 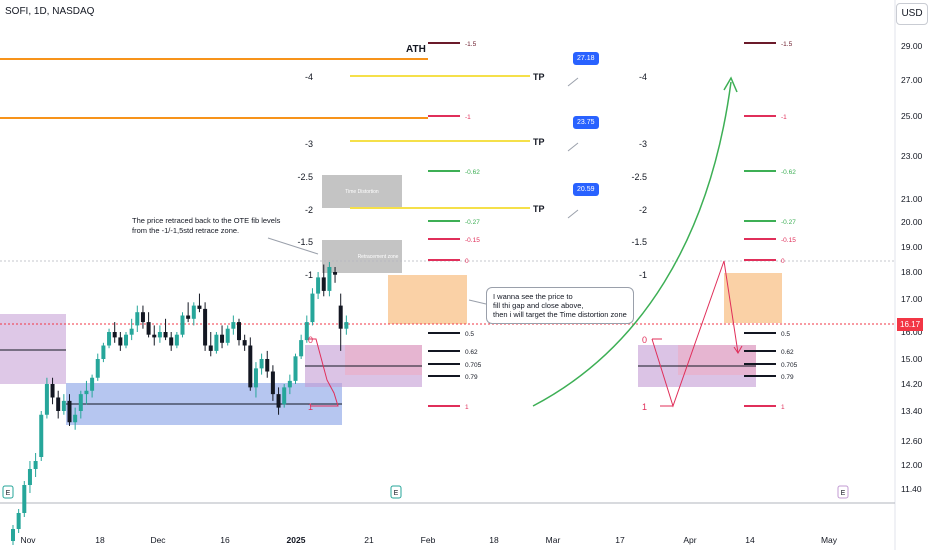 What do you see at coordinates (309, 77) in the screenshot?
I see `std-level-left-0: -4` at bounding box center [309, 77].